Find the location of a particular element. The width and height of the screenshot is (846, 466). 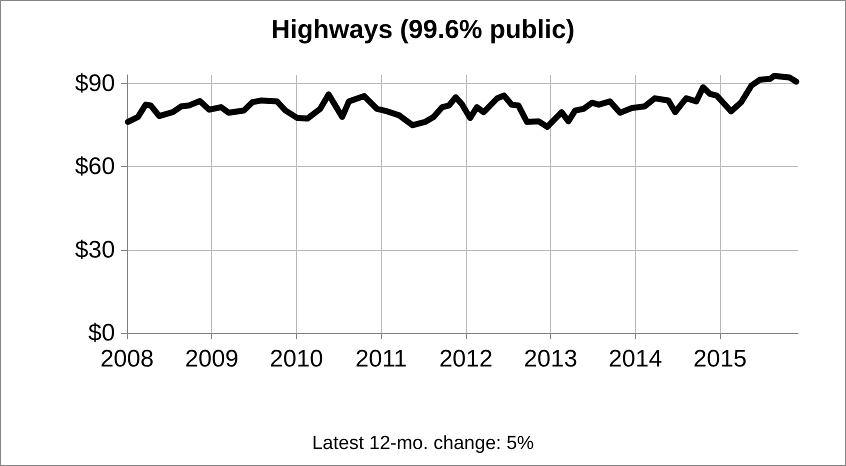

text: Latest 12-mo. change: 5% is located at coordinates (423, 443).